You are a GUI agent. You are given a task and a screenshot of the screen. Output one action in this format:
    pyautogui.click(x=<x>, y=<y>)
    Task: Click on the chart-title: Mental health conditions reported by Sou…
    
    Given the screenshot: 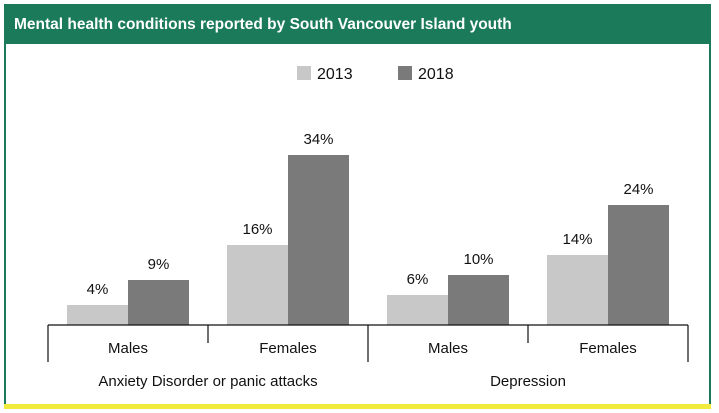 What is the action you would take?
    pyautogui.click(x=357, y=25)
    